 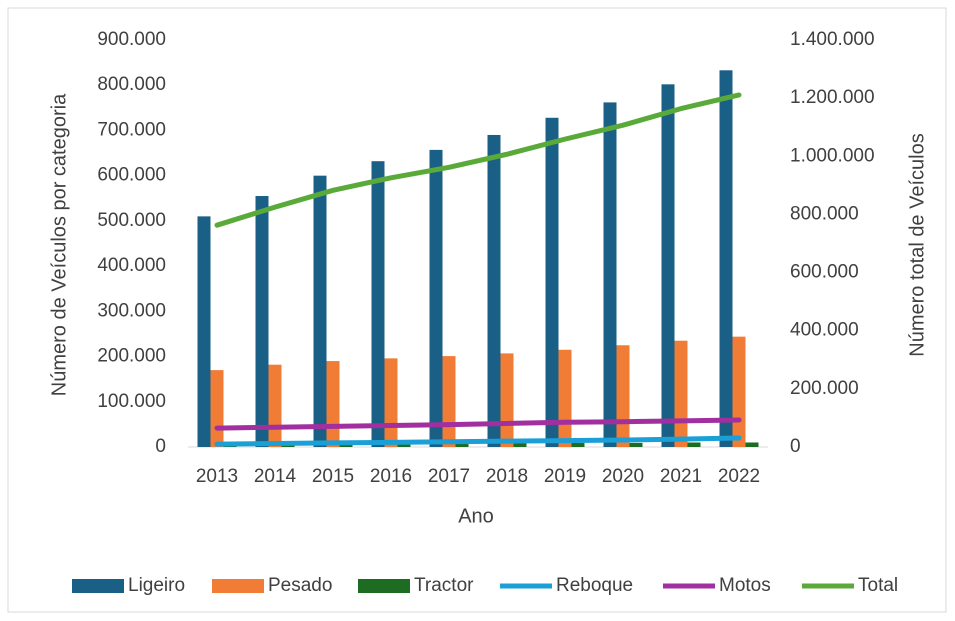 What do you see at coordinates (824, 330) in the screenshot?
I see `y2-tick-label: 400.000` at bounding box center [824, 330].